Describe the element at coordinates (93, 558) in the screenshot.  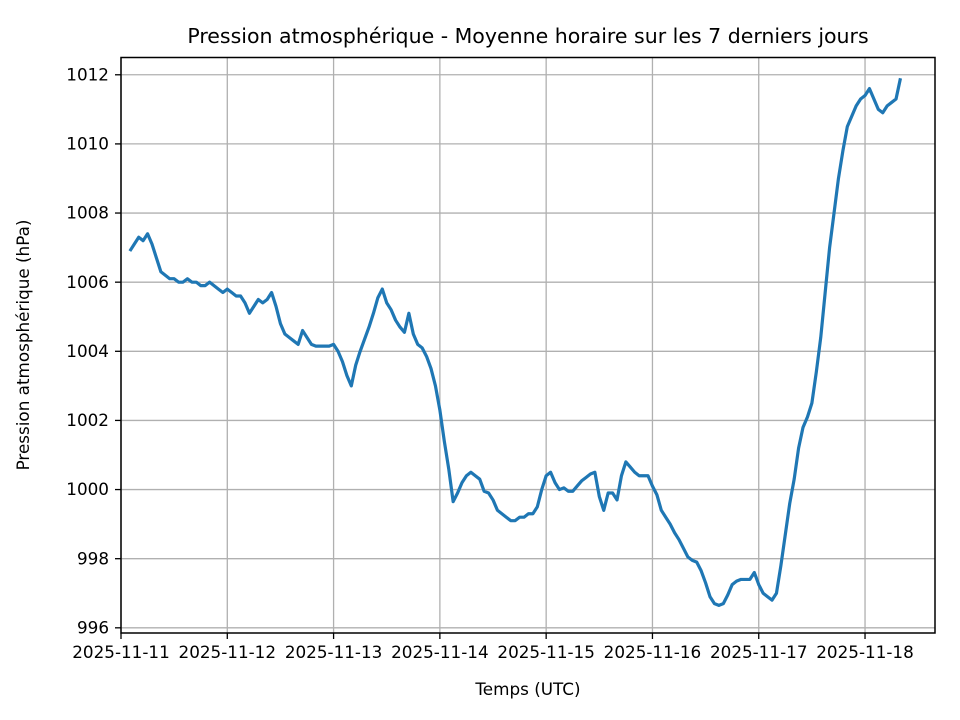
I see `y-tick-label: 998` at that location.